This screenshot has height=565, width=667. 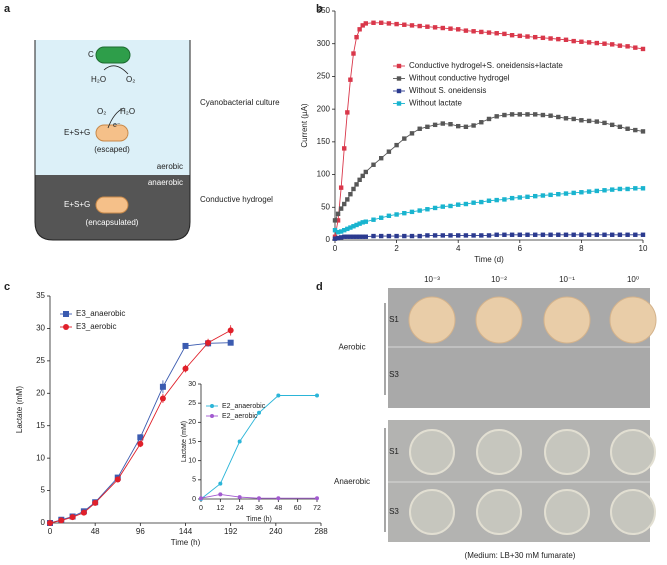 What do you see at coordinates (170, 166) in the screenshot?
I see `label: aerobic` at bounding box center [170, 166].